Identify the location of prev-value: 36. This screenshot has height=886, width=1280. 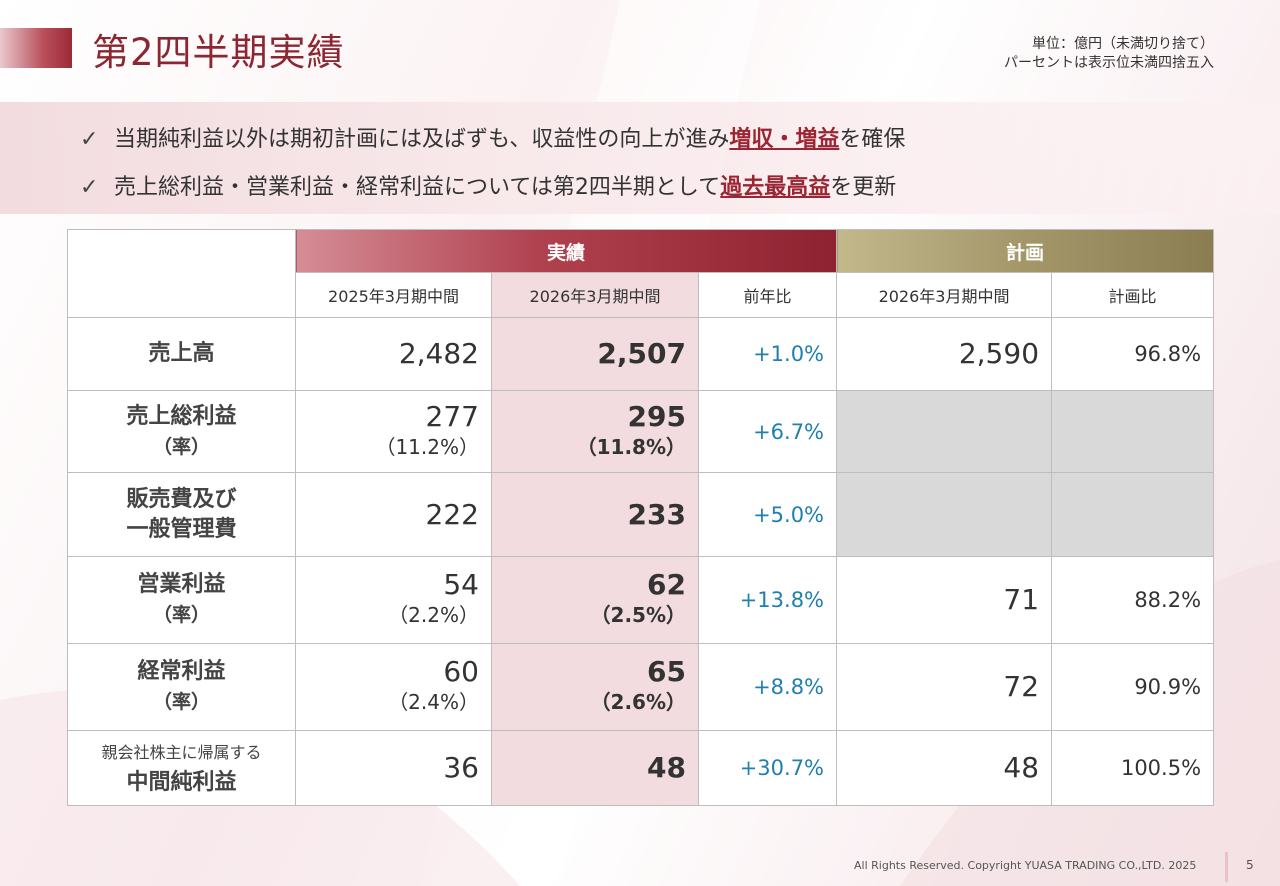
(393, 768).